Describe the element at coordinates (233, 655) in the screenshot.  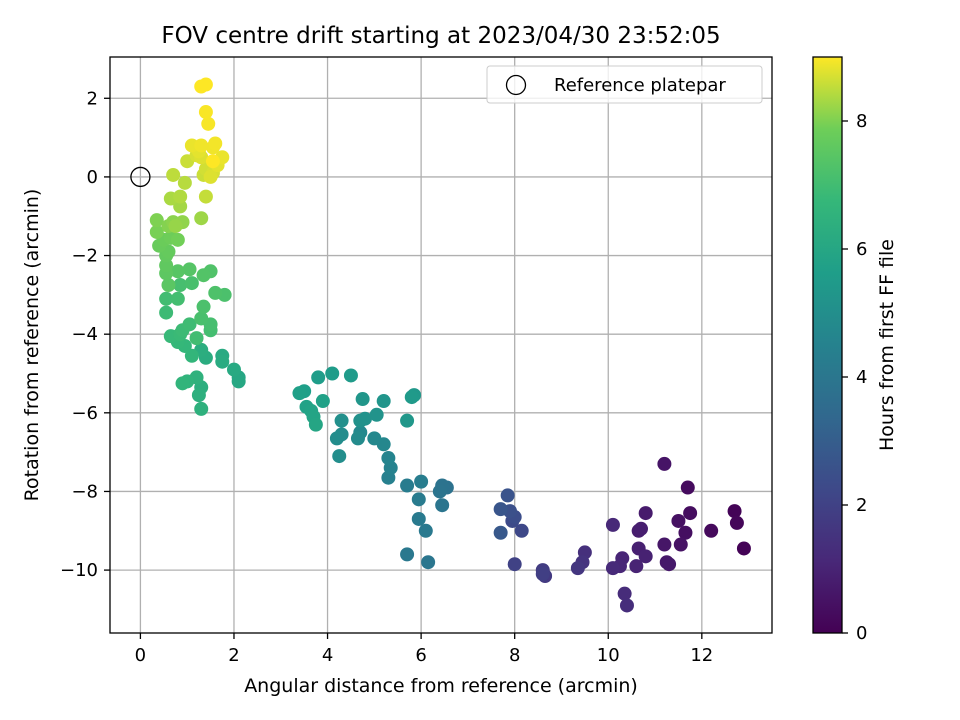
I see `x-tick-label: 2` at that location.